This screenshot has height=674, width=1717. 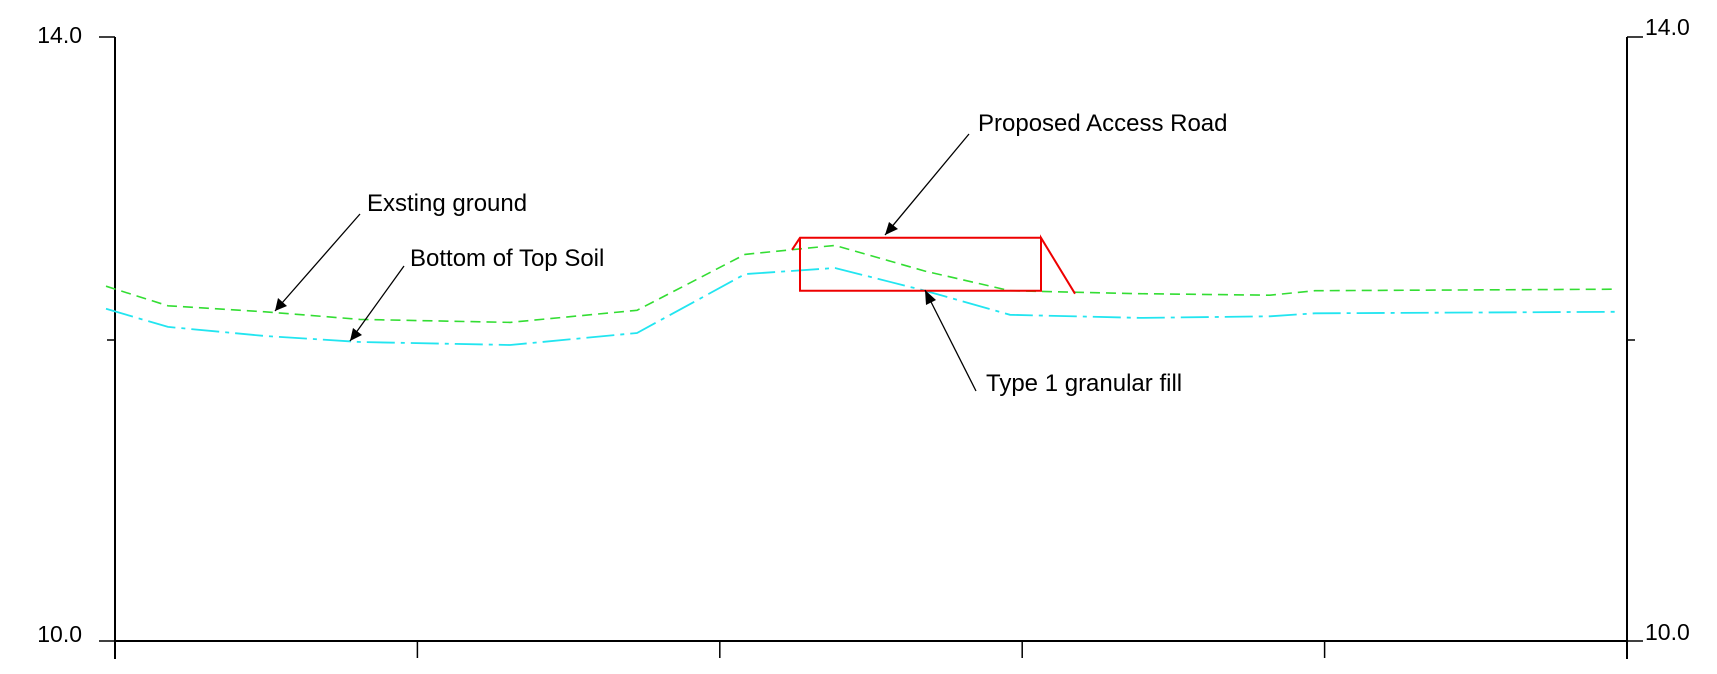 What do you see at coordinates (930, 297) in the screenshot?
I see `type-1-granular-fill-arrowhead` at bounding box center [930, 297].